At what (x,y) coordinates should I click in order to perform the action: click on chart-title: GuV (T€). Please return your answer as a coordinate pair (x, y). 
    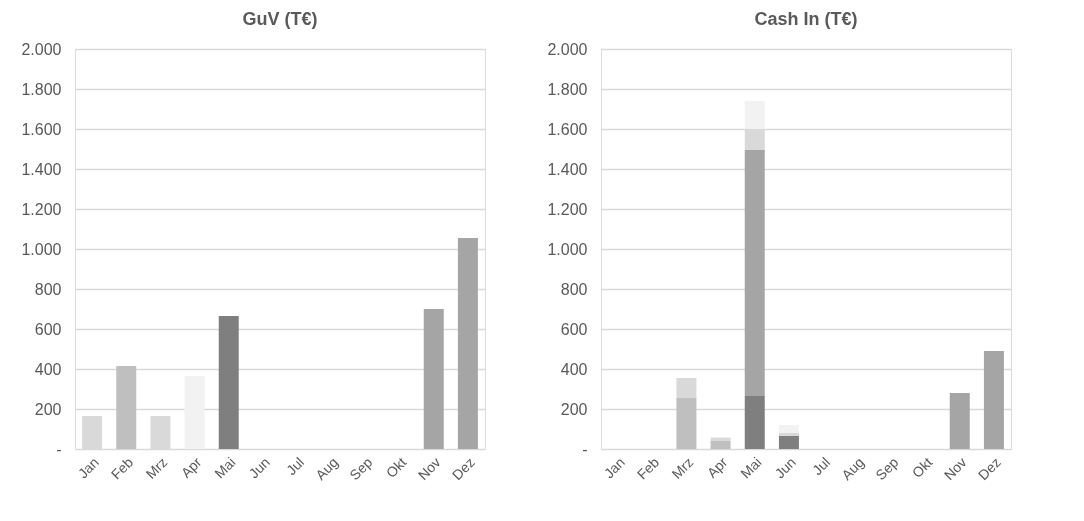
    Looking at the image, I should click on (280, 19).